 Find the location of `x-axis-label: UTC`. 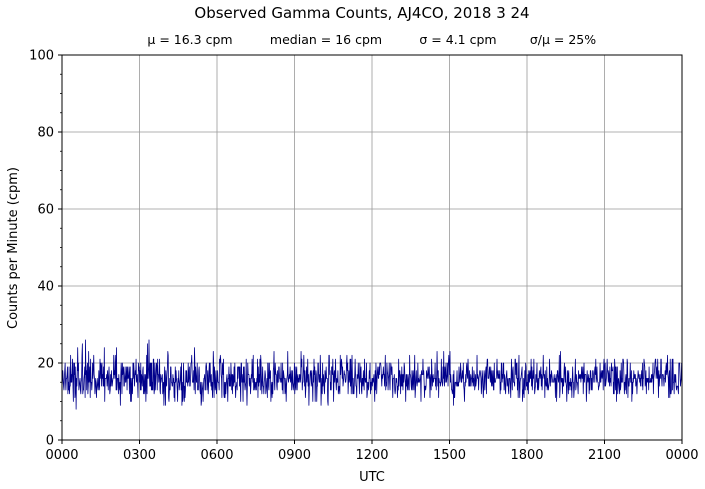

x-axis-label: UTC is located at coordinates (372, 477).